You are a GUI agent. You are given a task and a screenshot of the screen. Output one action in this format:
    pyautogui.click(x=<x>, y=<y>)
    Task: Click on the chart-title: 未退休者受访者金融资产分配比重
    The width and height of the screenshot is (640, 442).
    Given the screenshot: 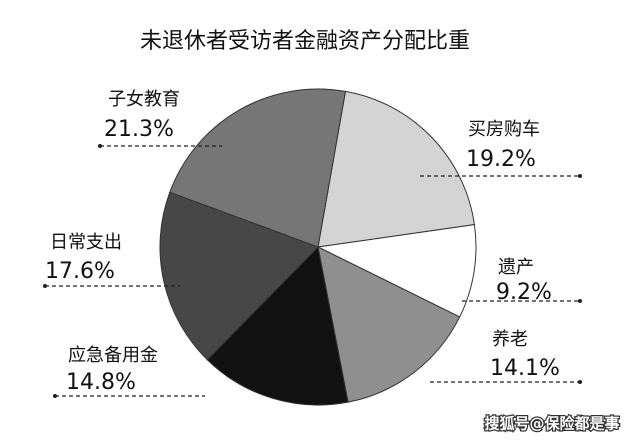 What is the action you would take?
    pyautogui.click(x=305, y=41)
    